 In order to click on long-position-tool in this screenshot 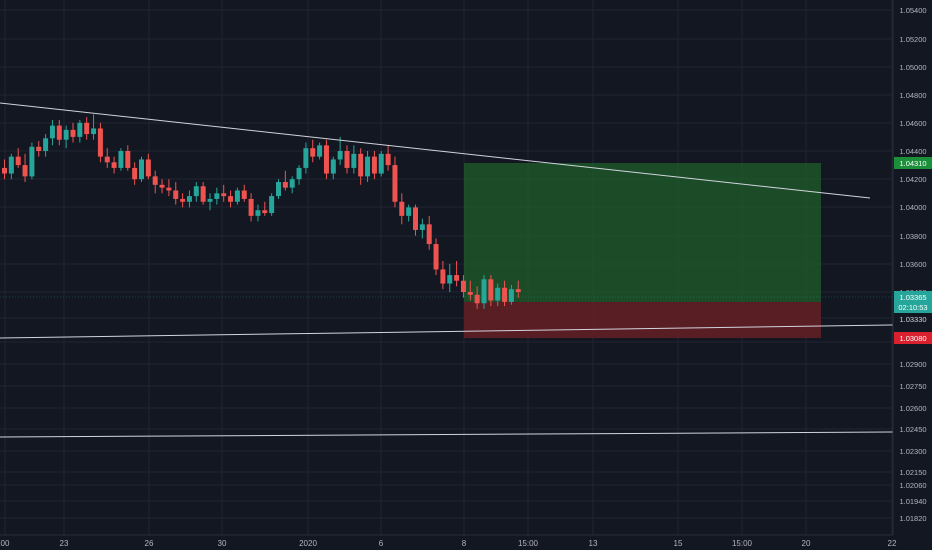, I will do `click(642, 250)`.